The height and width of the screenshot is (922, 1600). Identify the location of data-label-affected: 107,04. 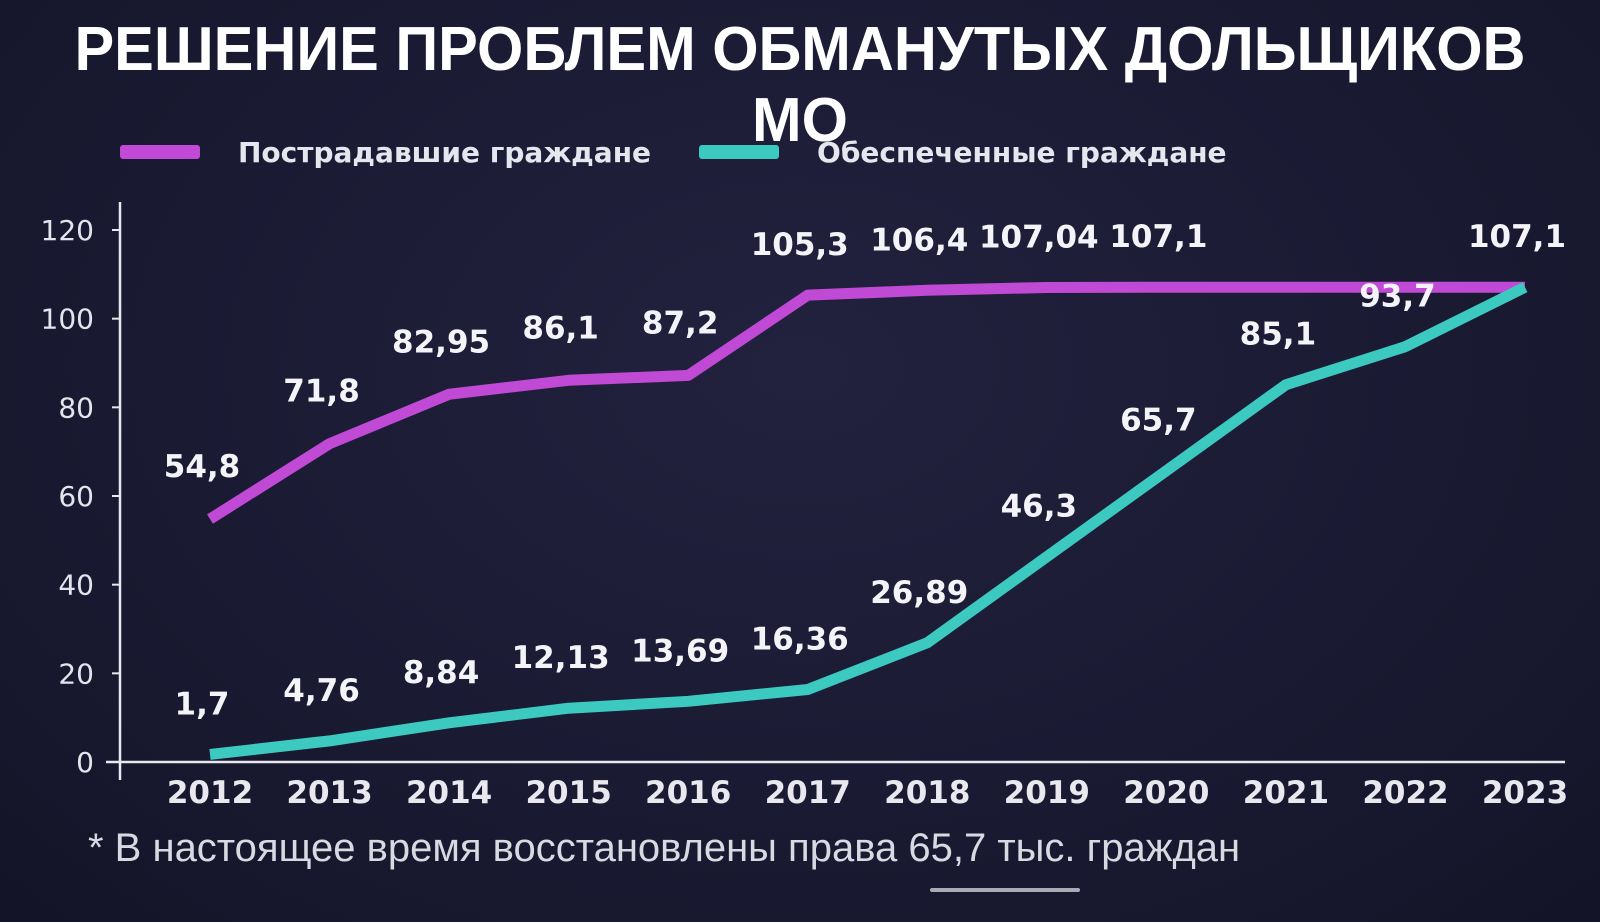
(1039, 237).